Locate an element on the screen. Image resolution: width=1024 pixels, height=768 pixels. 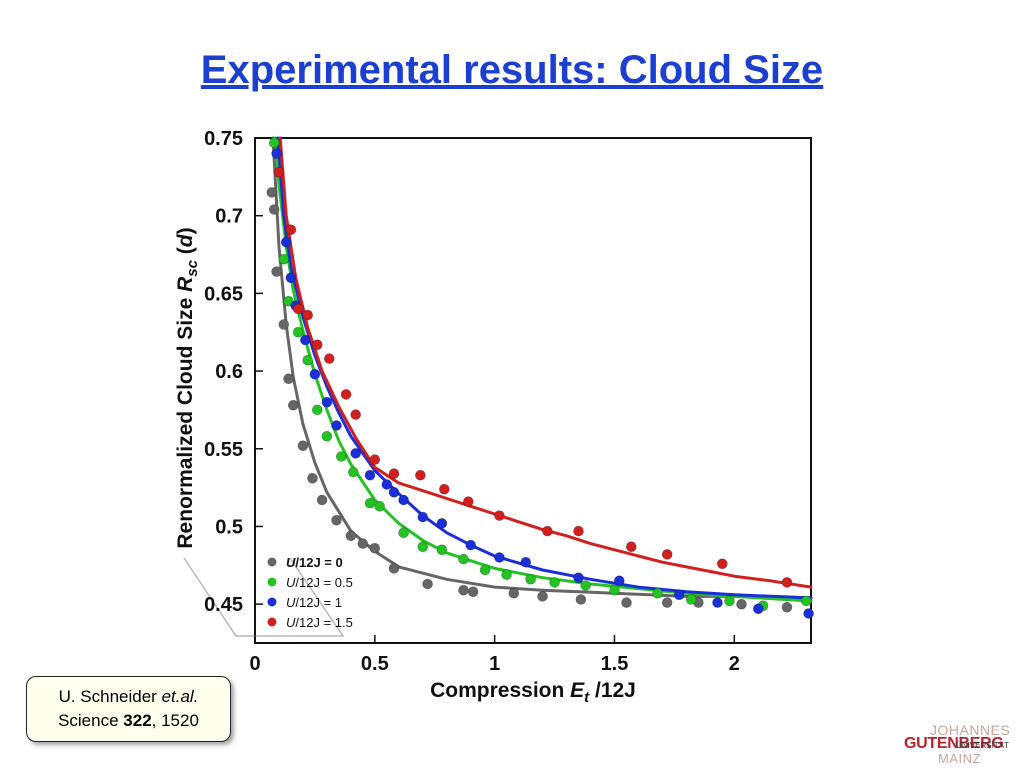
y-tick-label-1: 0.7 is located at coordinates (229, 217).